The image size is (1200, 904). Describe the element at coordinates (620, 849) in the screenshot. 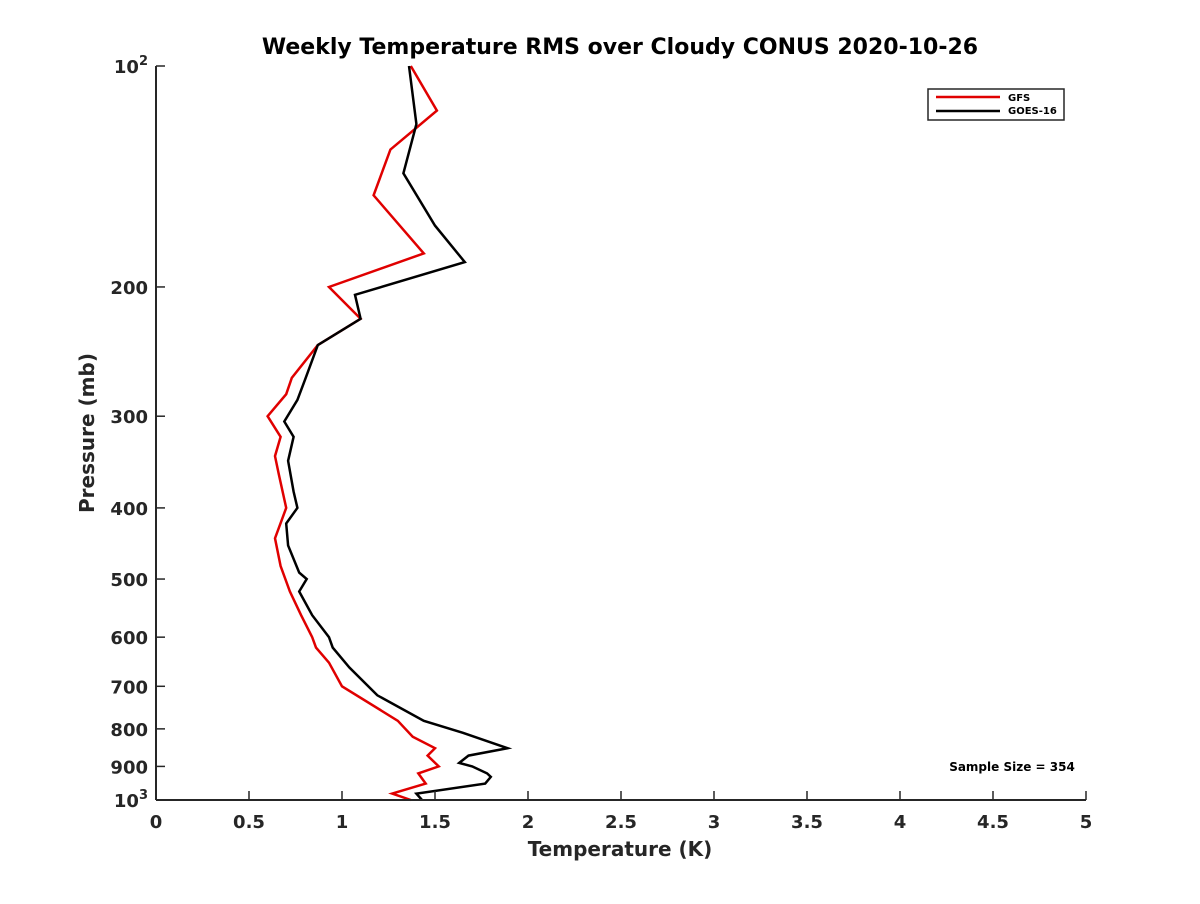

I see `x-axis-label: Temperature (K)` at that location.